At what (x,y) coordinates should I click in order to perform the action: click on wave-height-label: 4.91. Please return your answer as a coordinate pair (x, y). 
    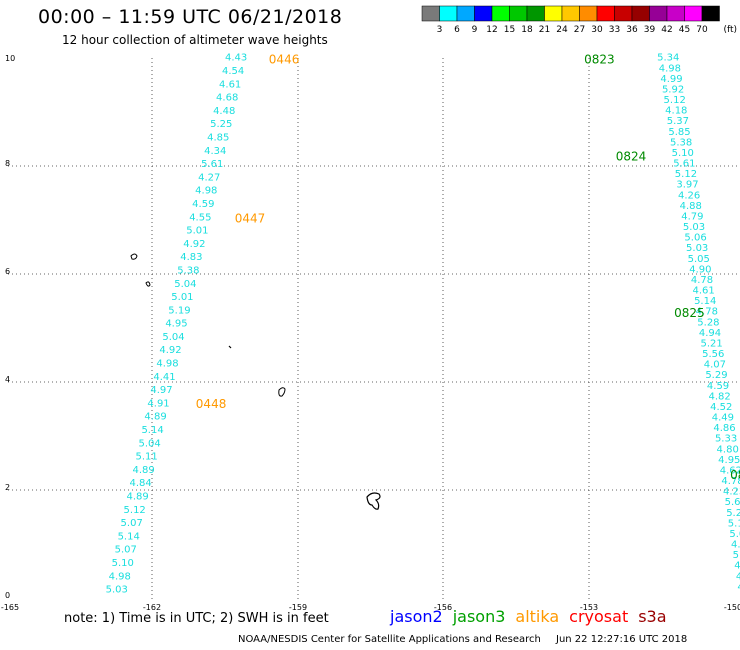
    Looking at the image, I should click on (158, 403).